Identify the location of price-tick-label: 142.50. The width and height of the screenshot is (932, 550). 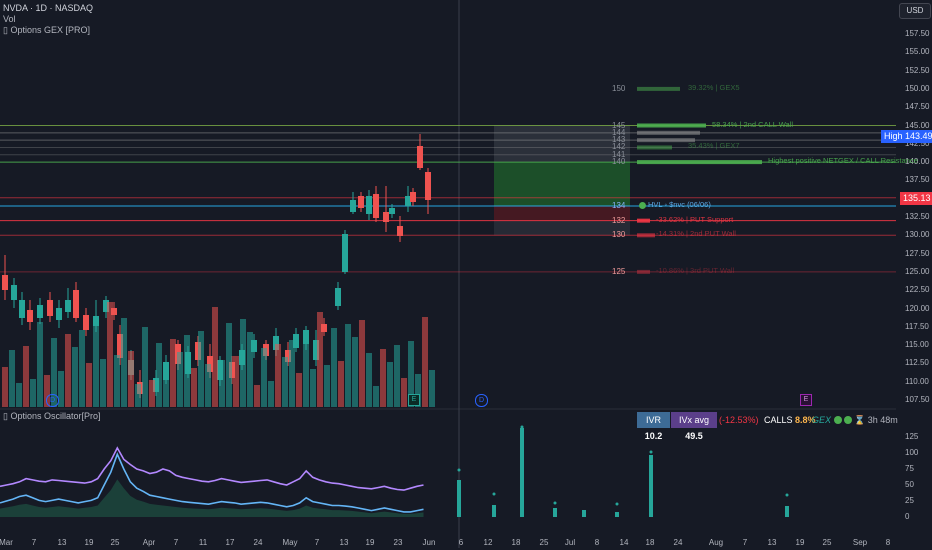
(917, 143).